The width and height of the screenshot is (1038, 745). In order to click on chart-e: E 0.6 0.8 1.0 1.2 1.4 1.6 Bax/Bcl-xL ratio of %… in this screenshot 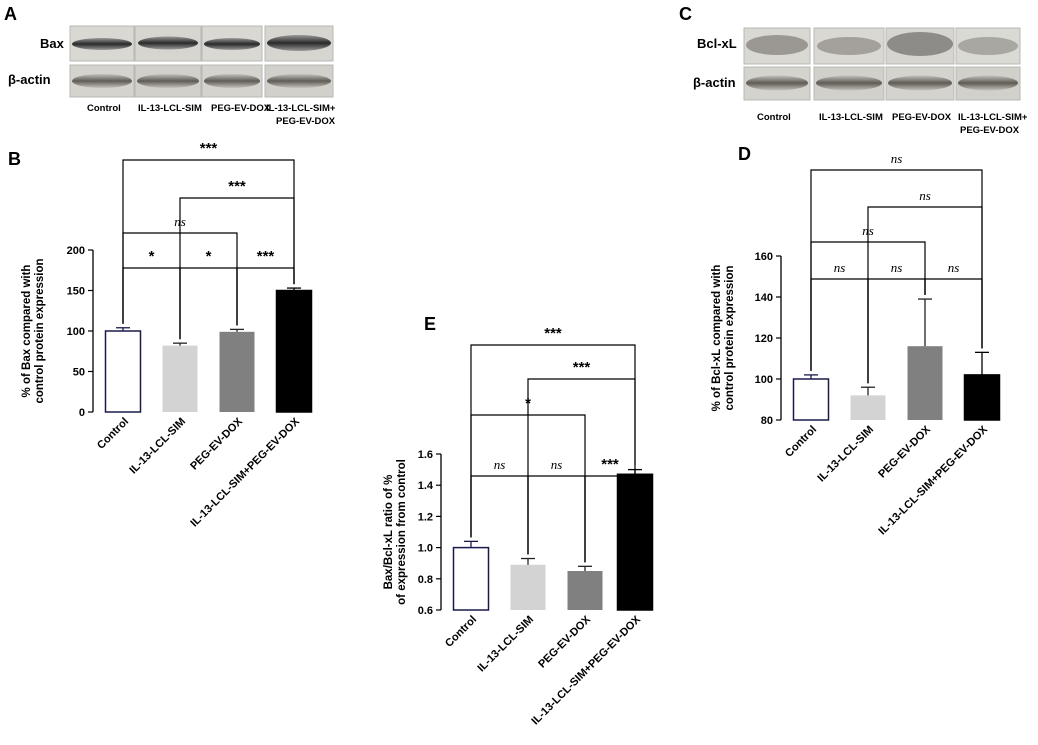, I will do `click(518, 520)`.